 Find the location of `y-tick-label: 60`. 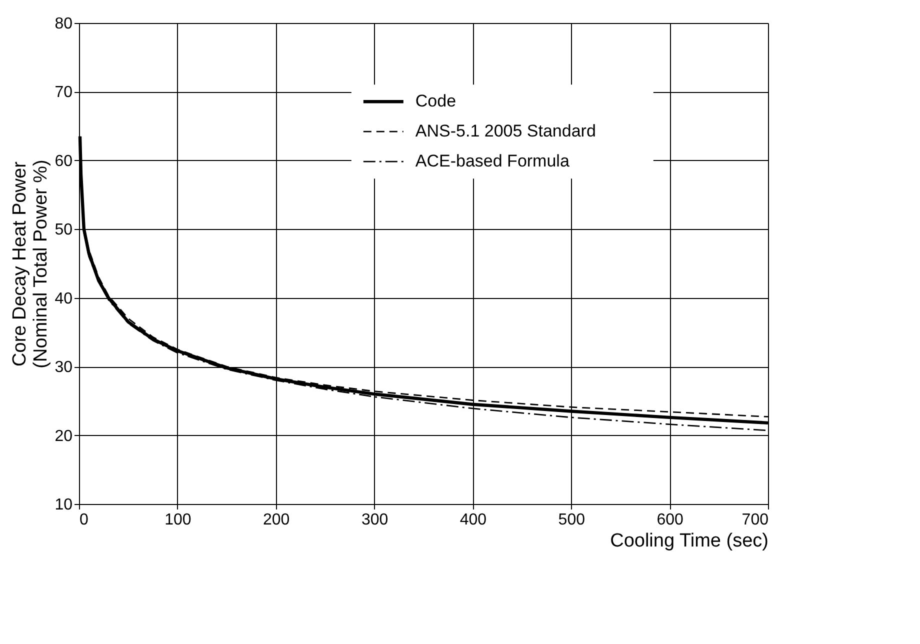

y-tick-label: 60 is located at coordinates (63, 161).